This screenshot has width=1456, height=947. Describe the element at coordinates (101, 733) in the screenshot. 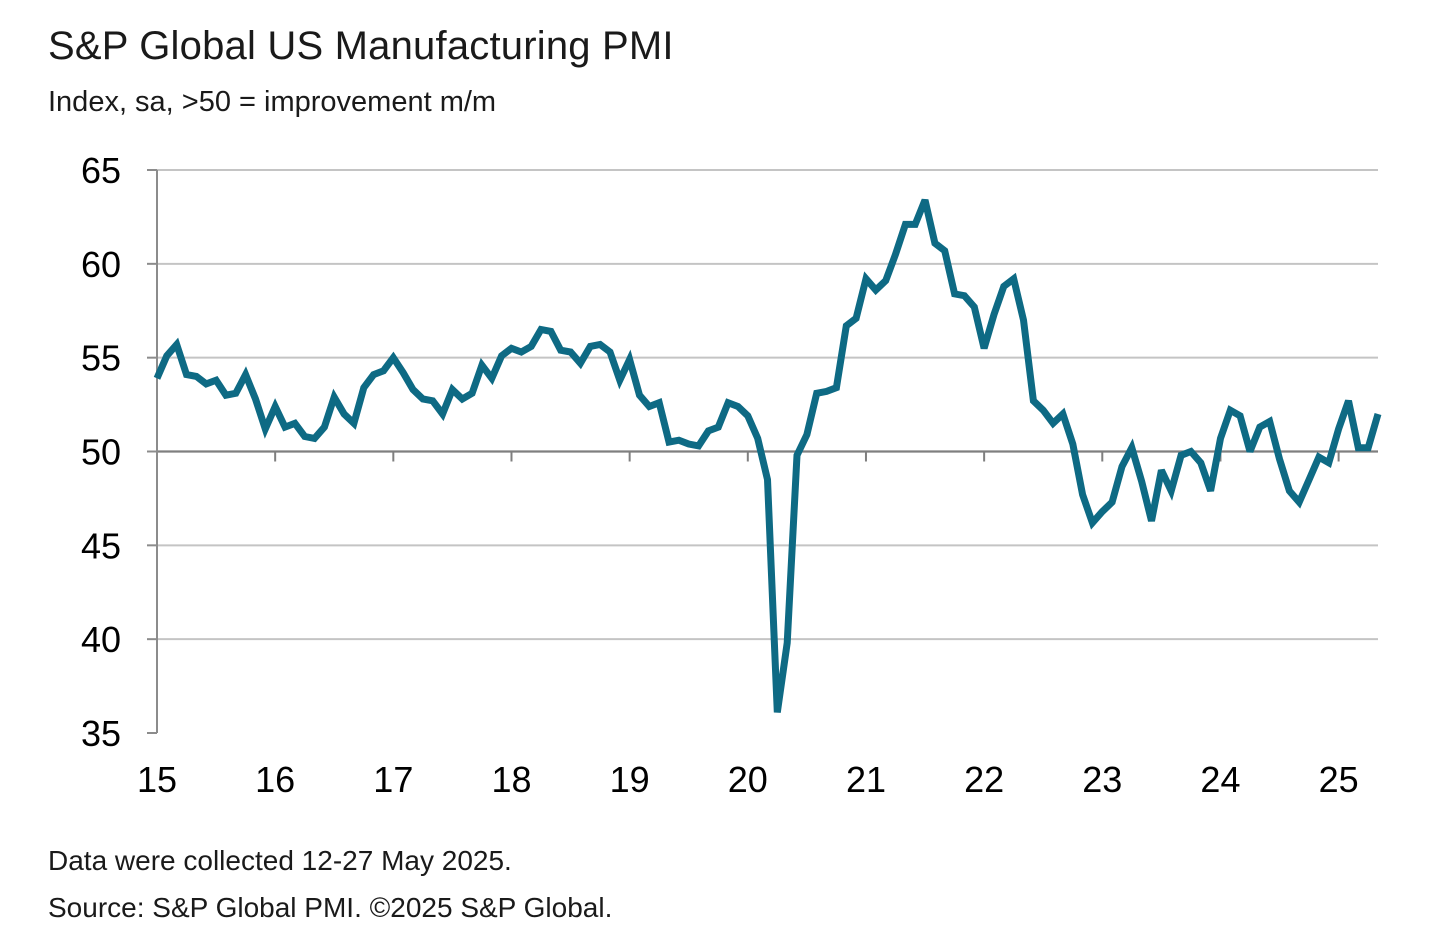

I see `y-tick-label: 35` at that location.